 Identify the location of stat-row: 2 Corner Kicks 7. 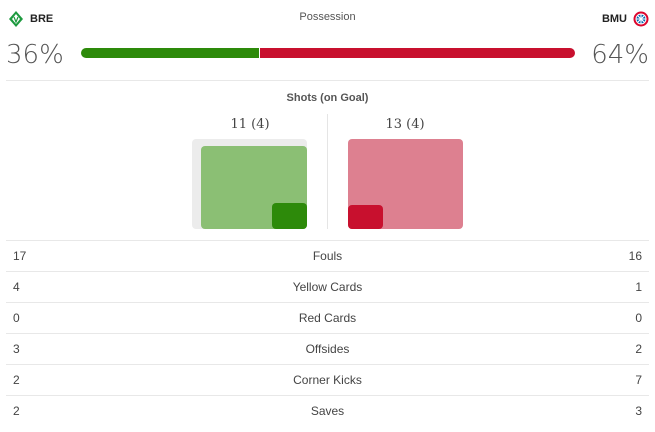
(327, 380).